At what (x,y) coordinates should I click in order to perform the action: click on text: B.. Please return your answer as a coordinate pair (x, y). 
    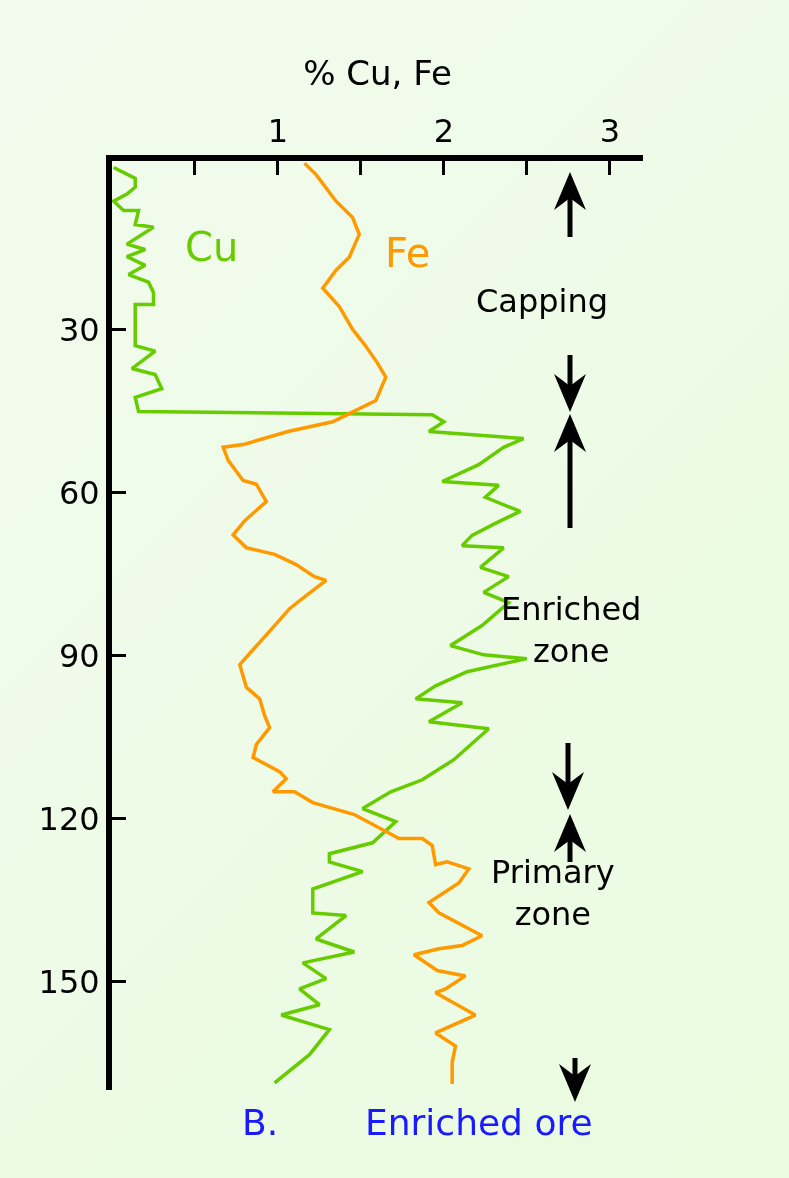
    Looking at the image, I should click on (260, 1122).